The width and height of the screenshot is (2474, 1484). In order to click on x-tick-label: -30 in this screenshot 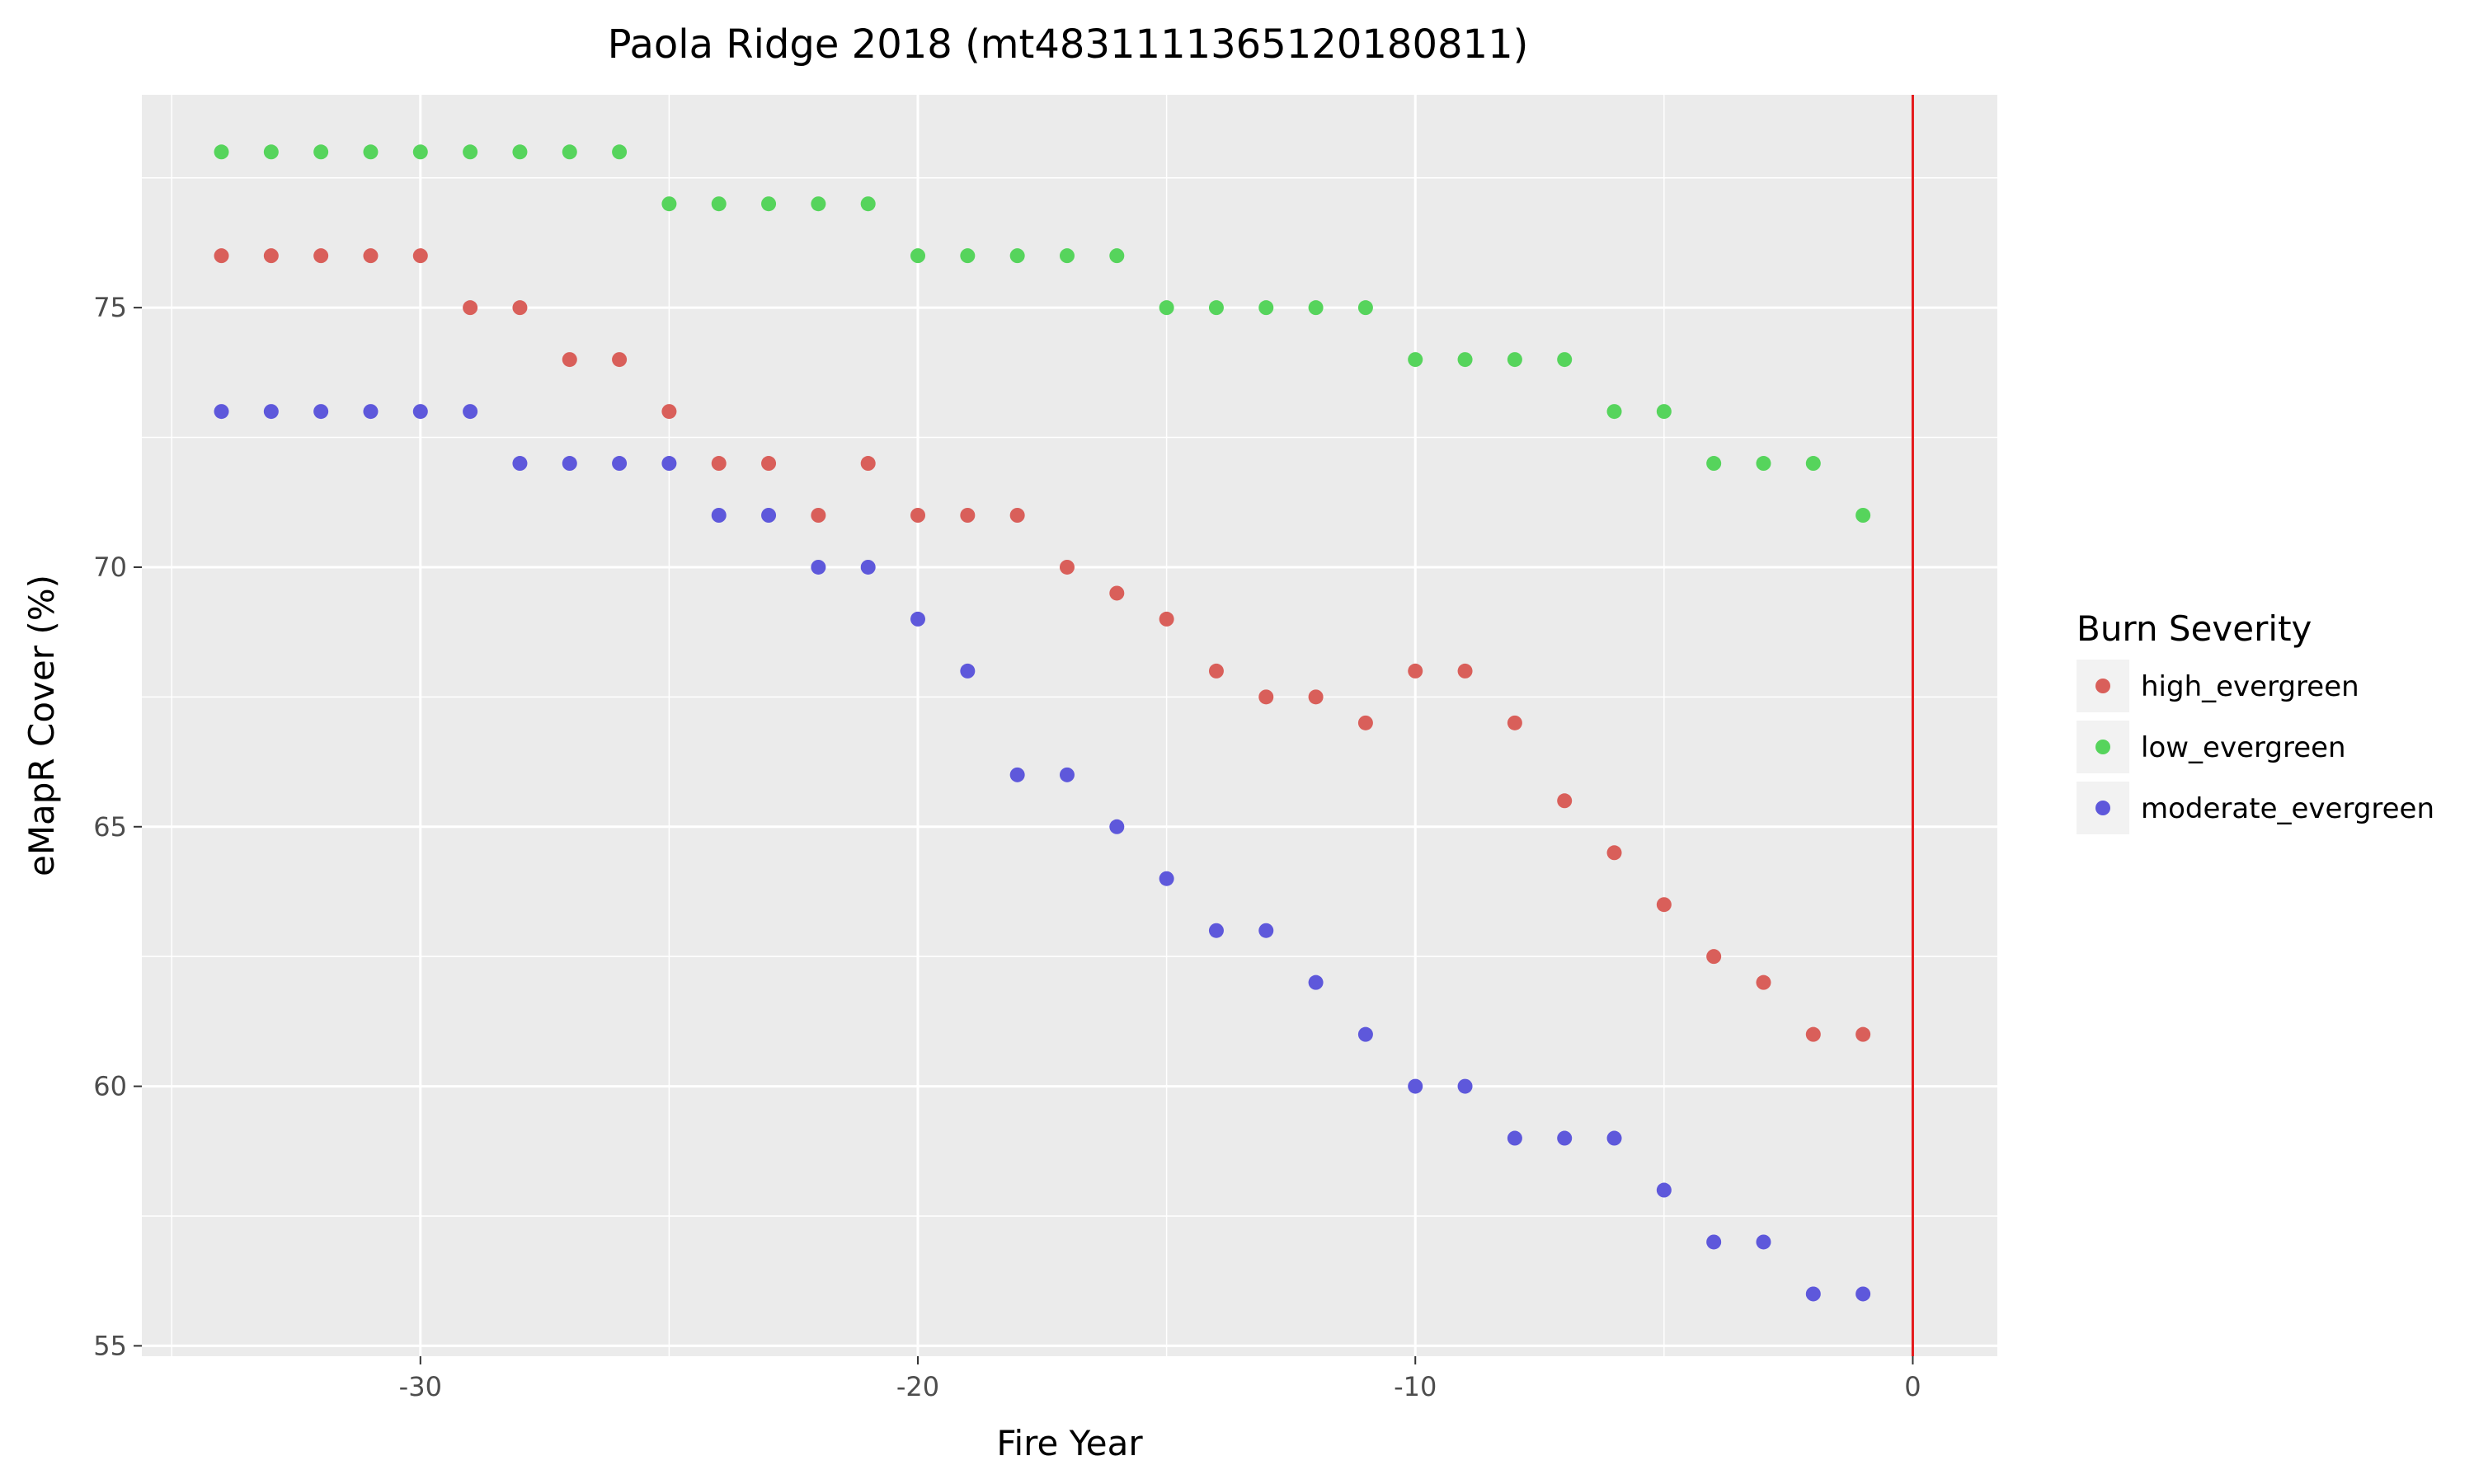, I will do `click(420, 1386)`.